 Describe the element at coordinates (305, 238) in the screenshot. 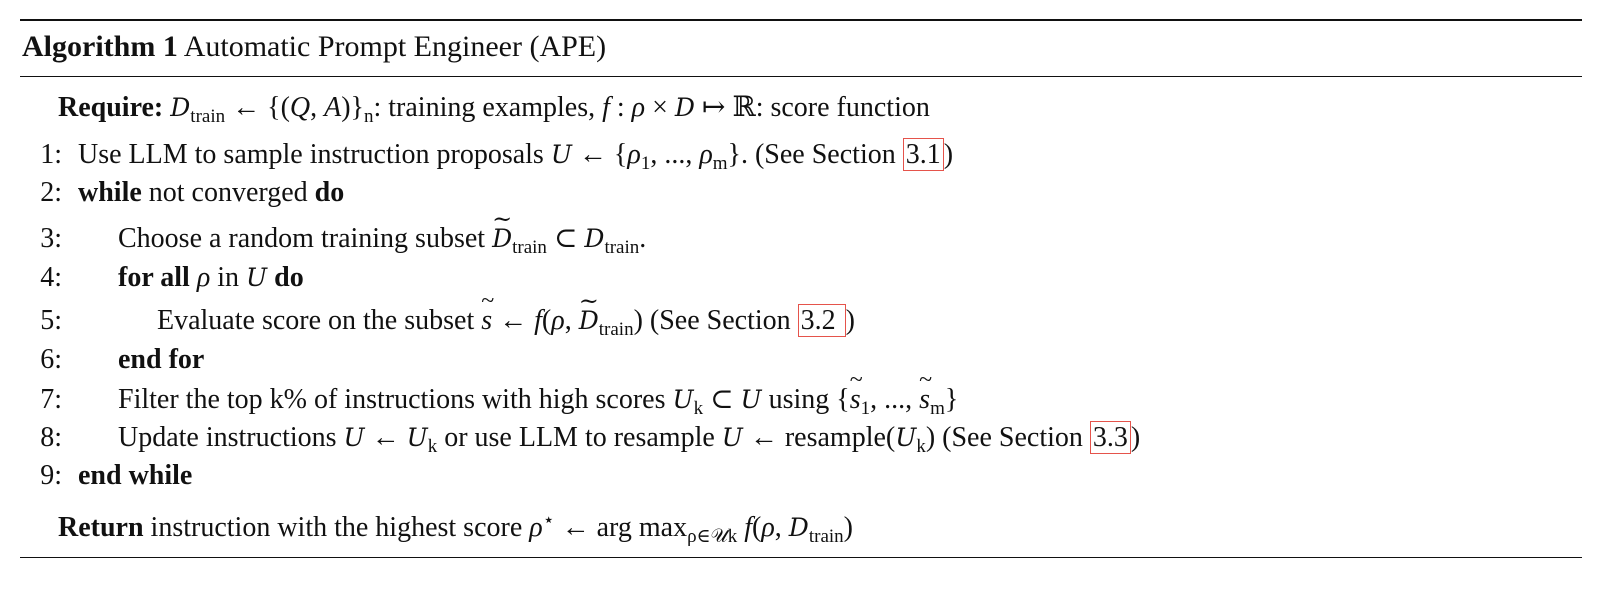

I see `text-segment: Choose a random training subset` at that location.